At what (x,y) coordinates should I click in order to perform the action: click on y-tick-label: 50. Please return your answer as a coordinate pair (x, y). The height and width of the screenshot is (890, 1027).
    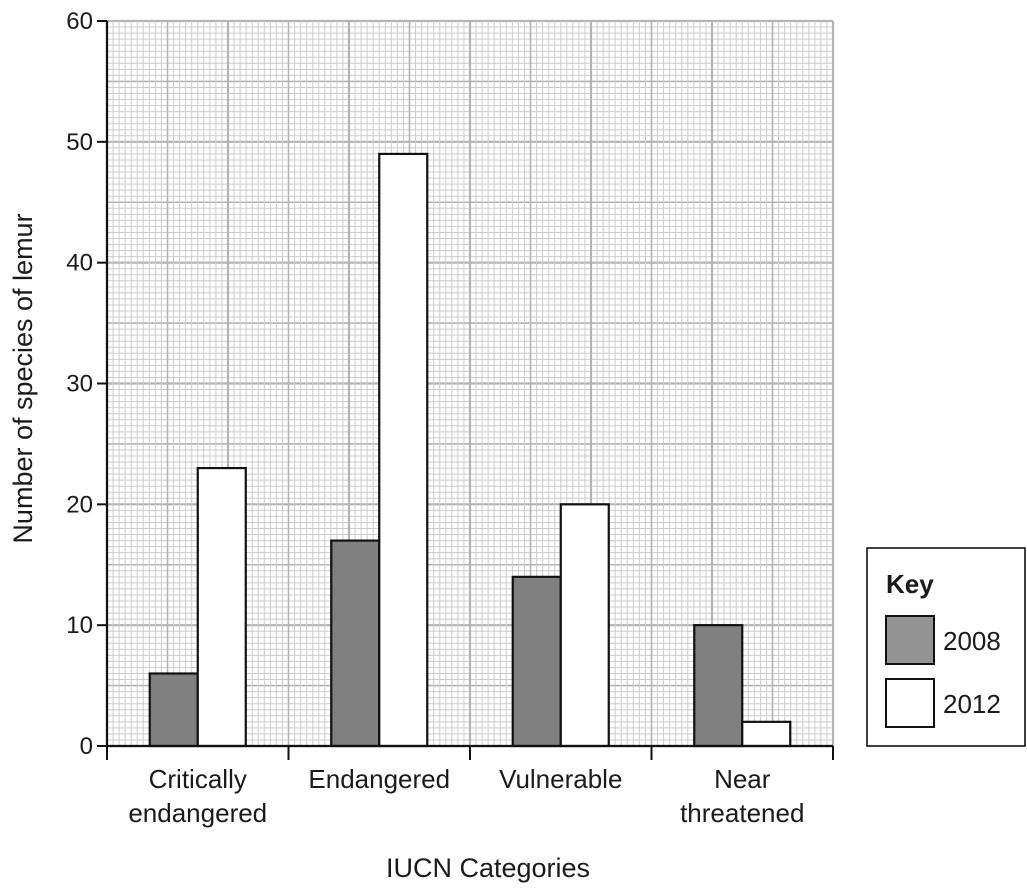
    Looking at the image, I should click on (79, 142).